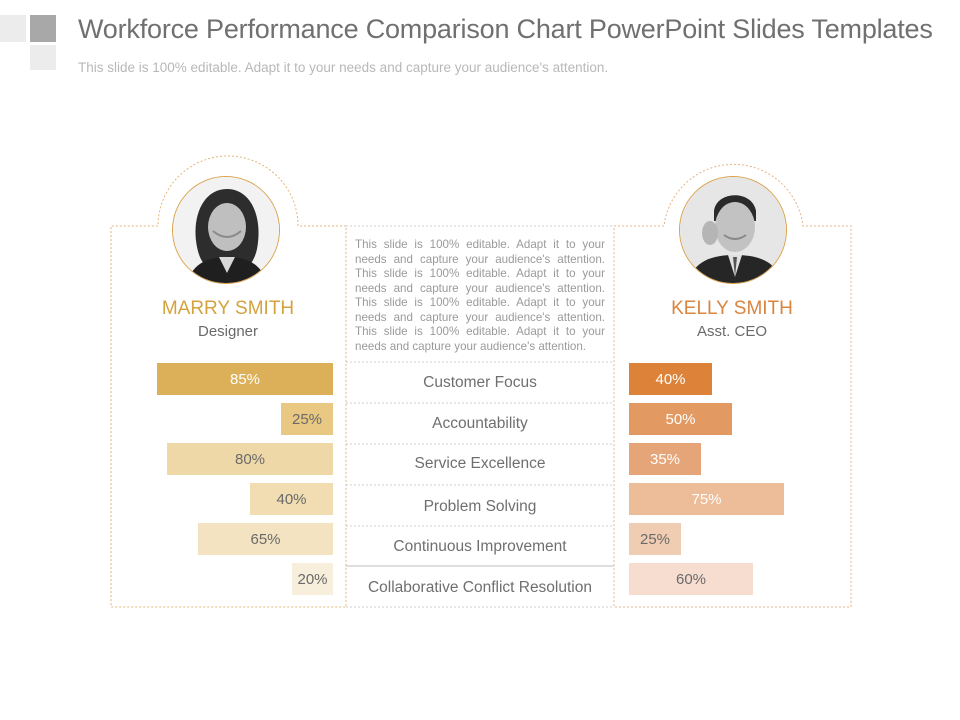 Image resolution: width=960 pixels, height=720 pixels. I want to click on criterion-label: Customer Focus, so click(480, 382).